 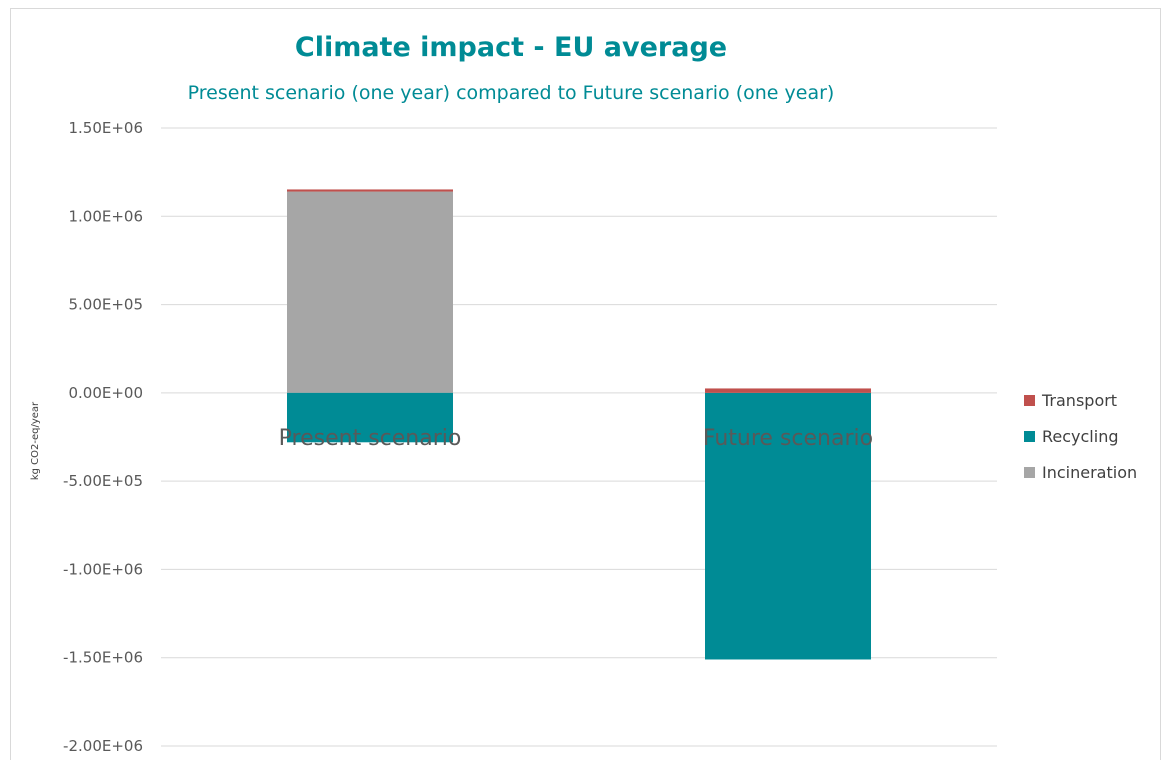 What do you see at coordinates (370, 438) in the screenshot?
I see `category-label: Present scenario` at bounding box center [370, 438].